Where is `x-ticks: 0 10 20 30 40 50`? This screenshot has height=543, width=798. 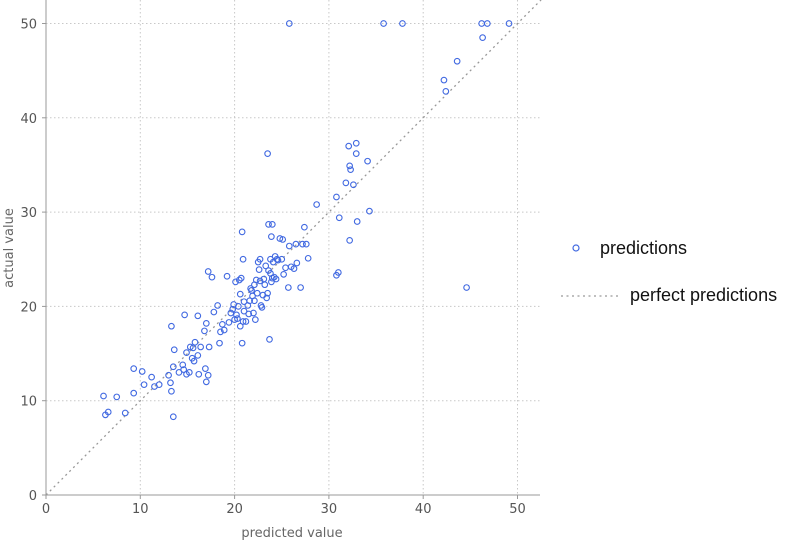 x-ticks: 0 10 20 30 40 50 is located at coordinates (284, 506).